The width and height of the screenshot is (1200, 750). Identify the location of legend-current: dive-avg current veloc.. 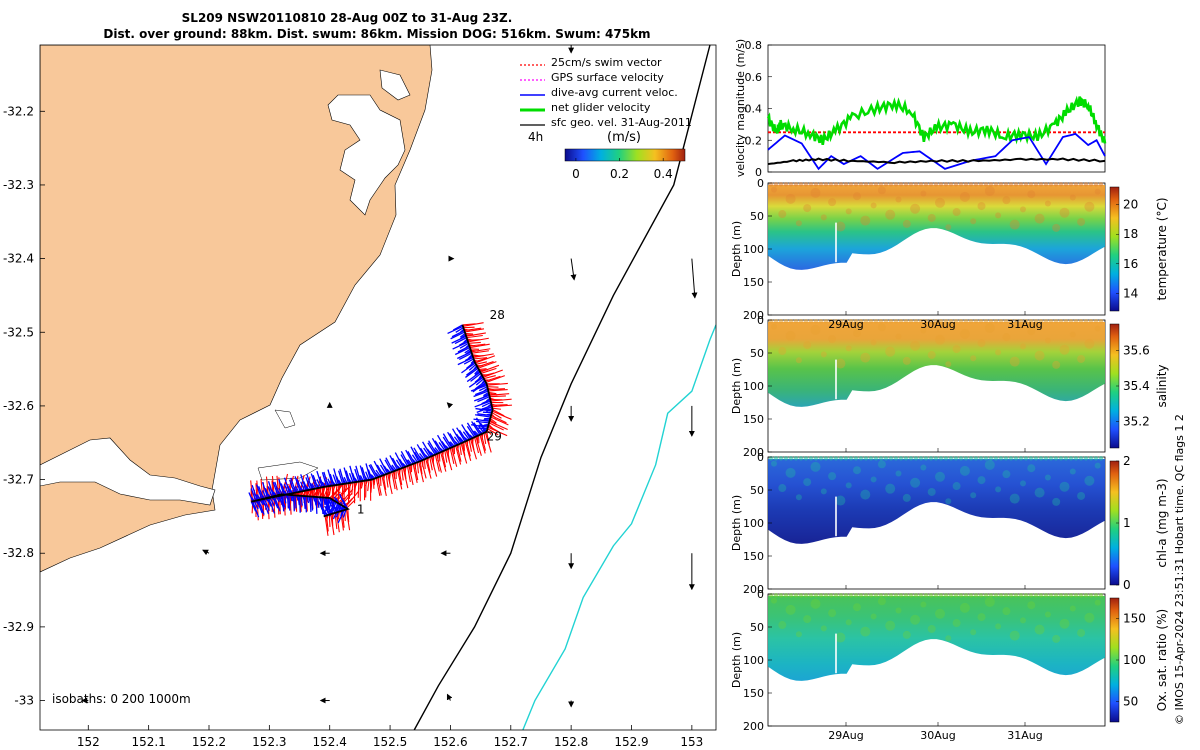
(614, 92).